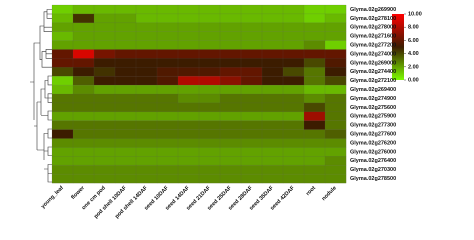  I want to click on colorbar, so click(398, 47).